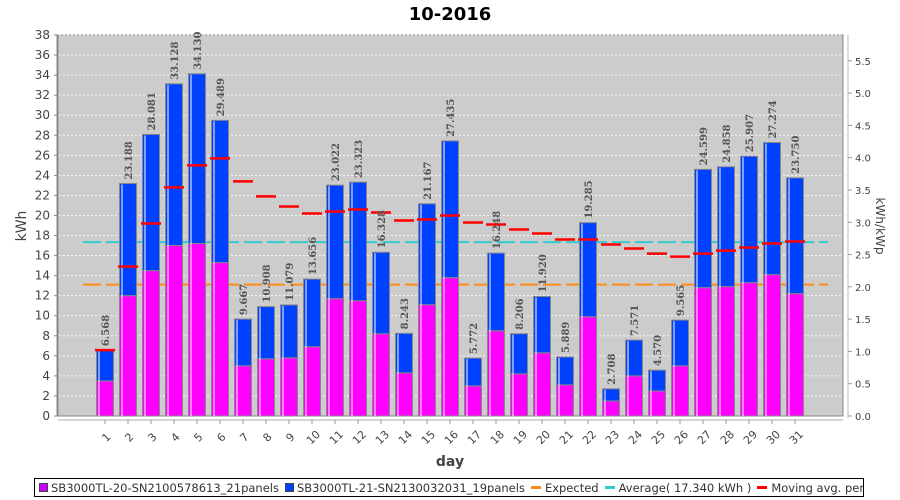 The image size is (900, 500). What do you see at coordinates (863, 288) in the screenshot?
I see `y2-tick-label: 2.0` at bounding box center [863, 288].